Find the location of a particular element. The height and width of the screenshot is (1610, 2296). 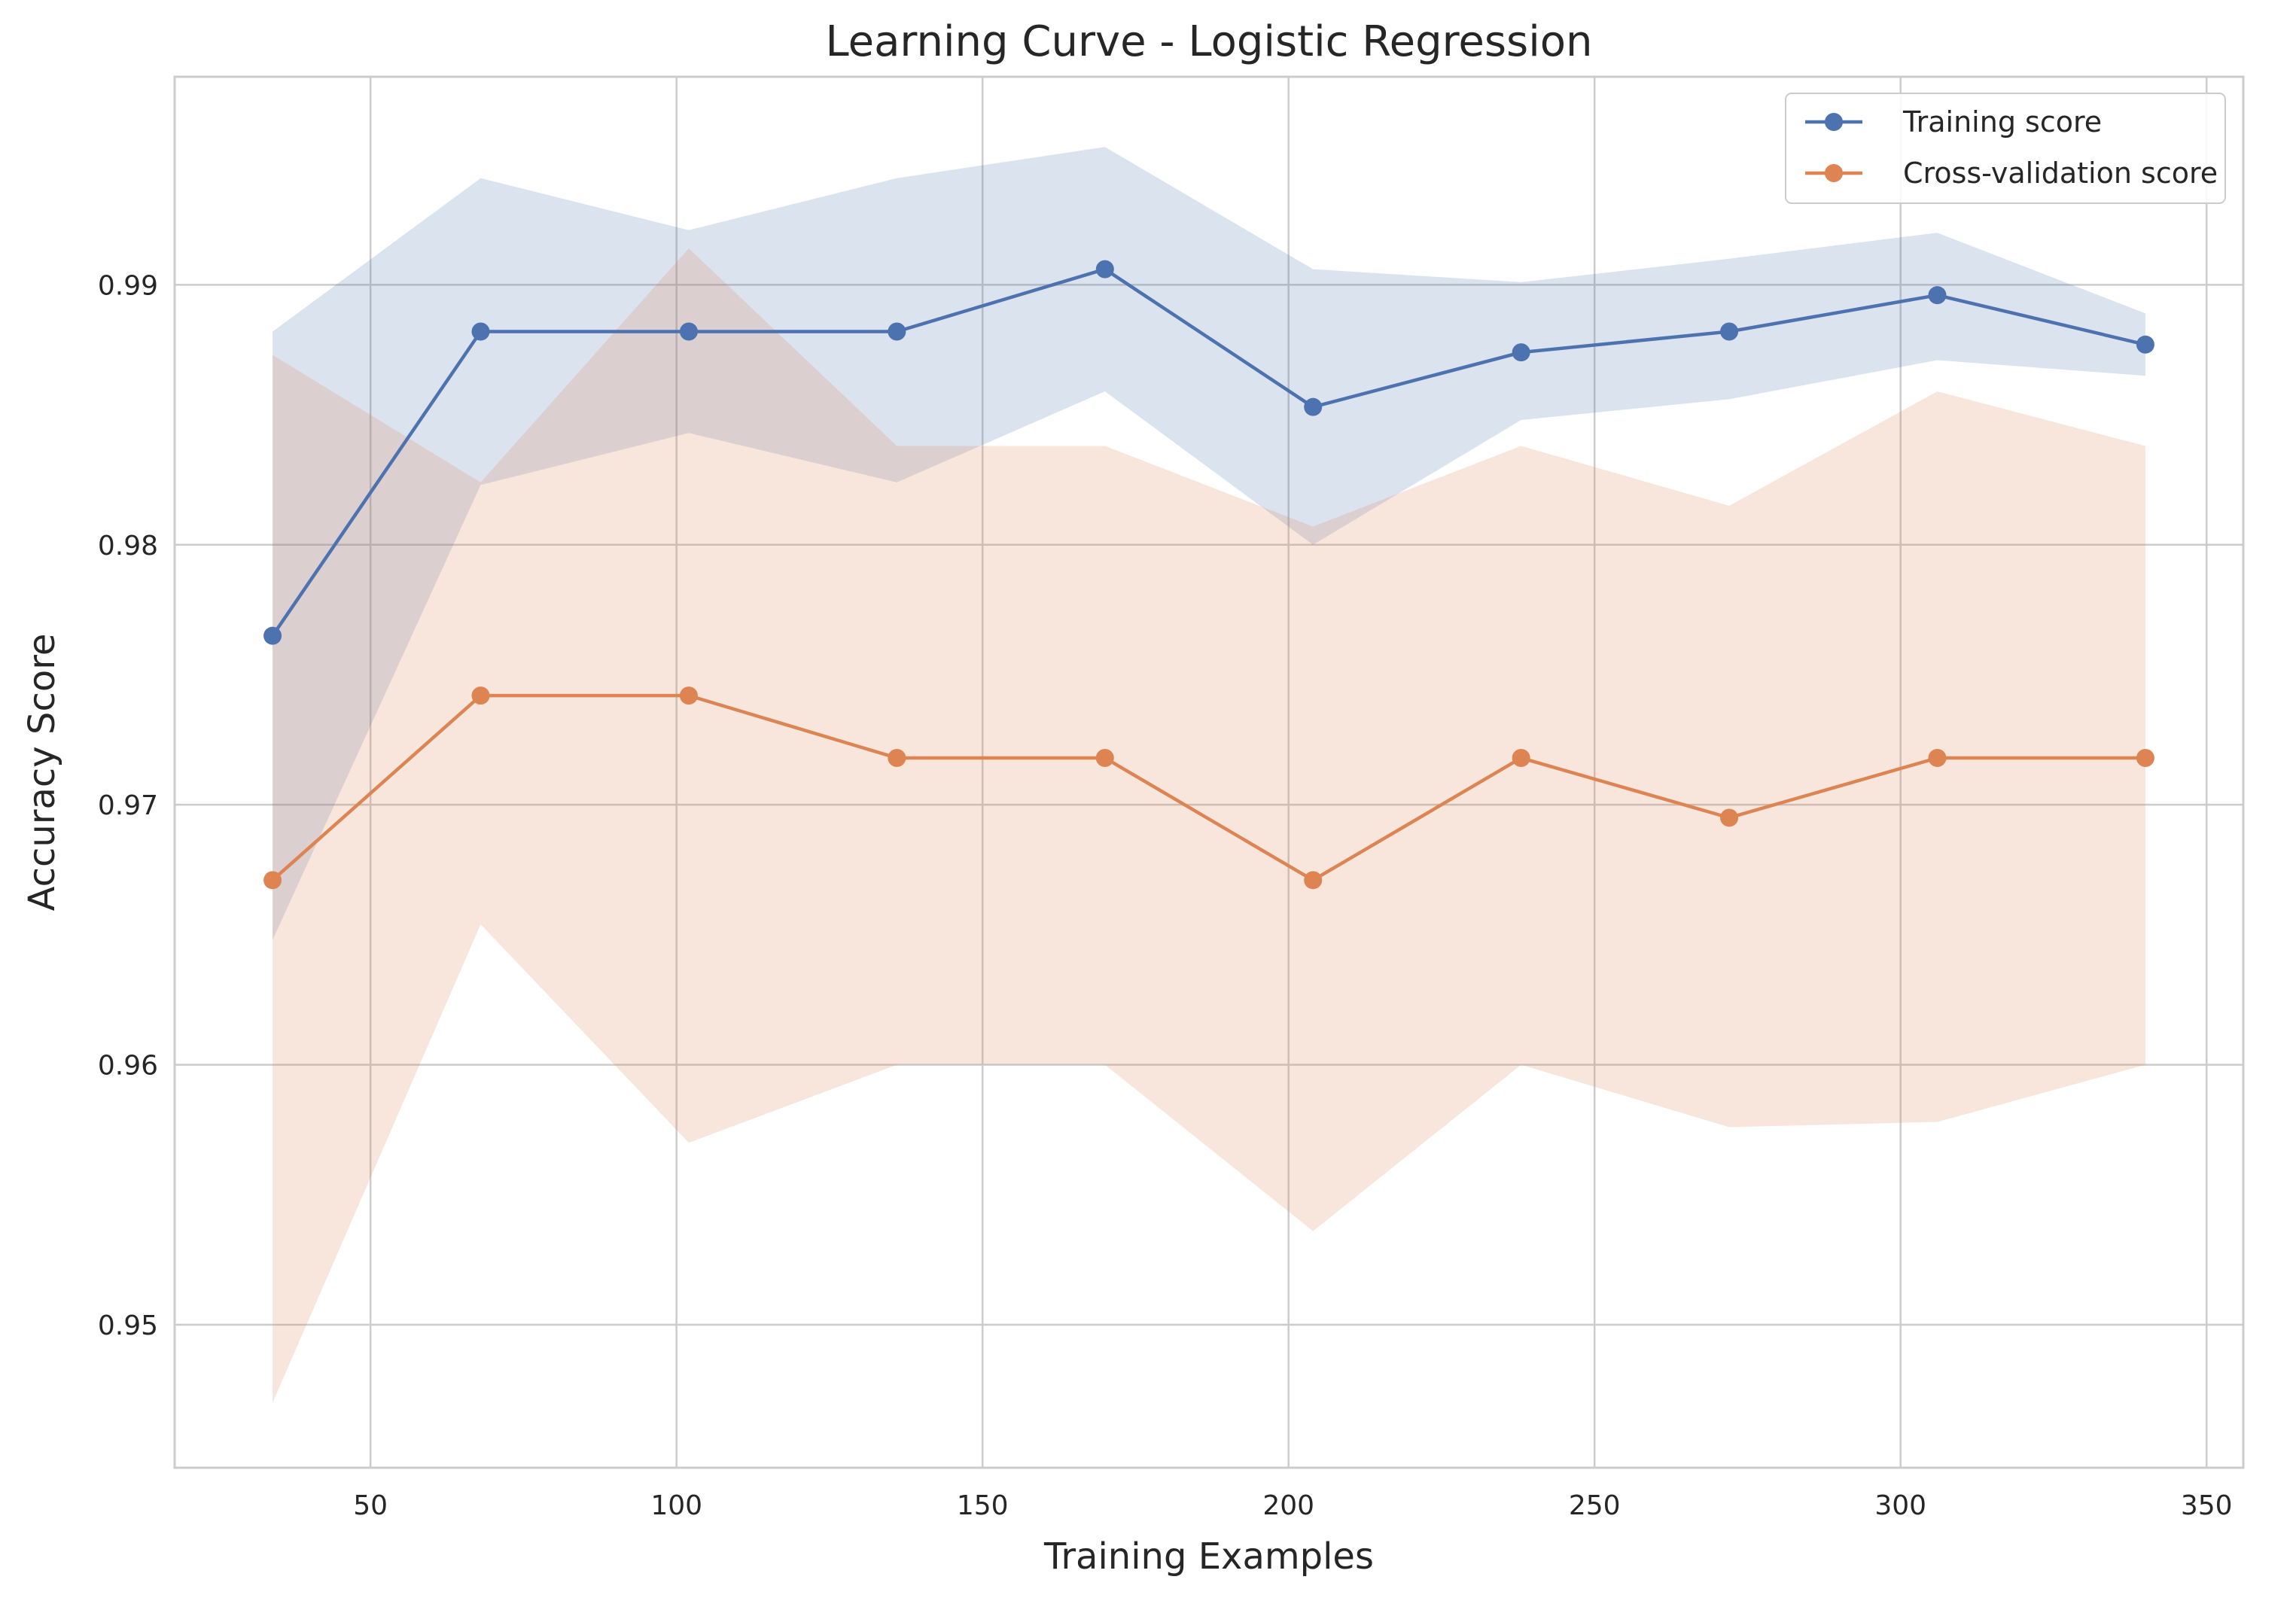

x-tick-label: 100 is located at coordinates (676, 1505).